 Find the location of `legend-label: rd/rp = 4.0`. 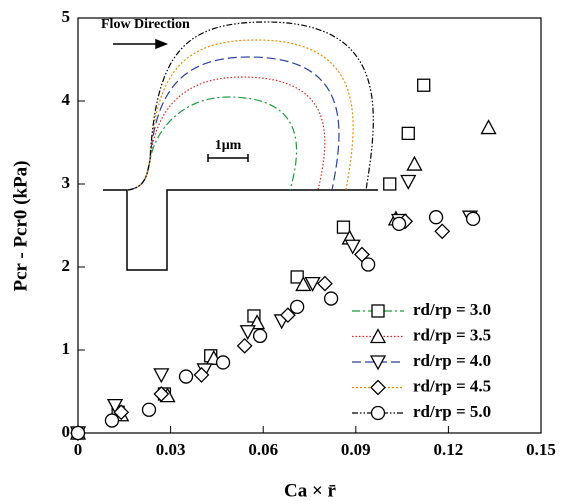

legend-label: rd/rp = 4.0 is located at coordinates (452, 360).